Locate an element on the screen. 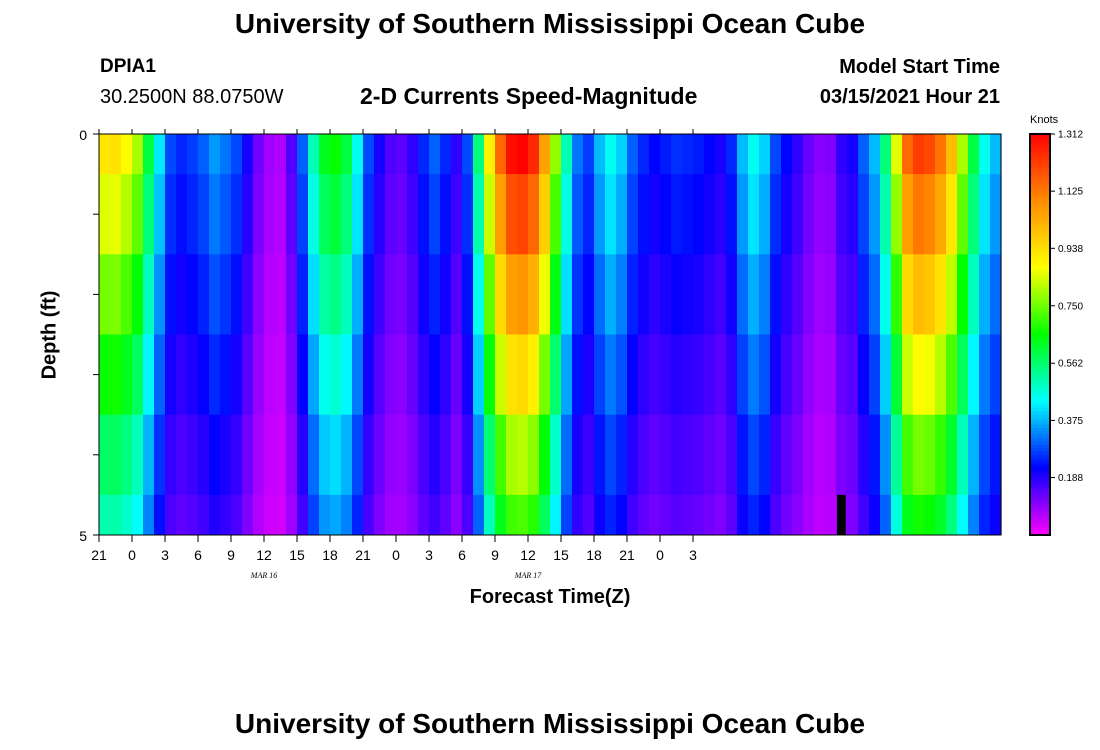 The height and width of the screenshot is (750, 1100). x-tick-label: 3 is located at coordinates (165, 555).